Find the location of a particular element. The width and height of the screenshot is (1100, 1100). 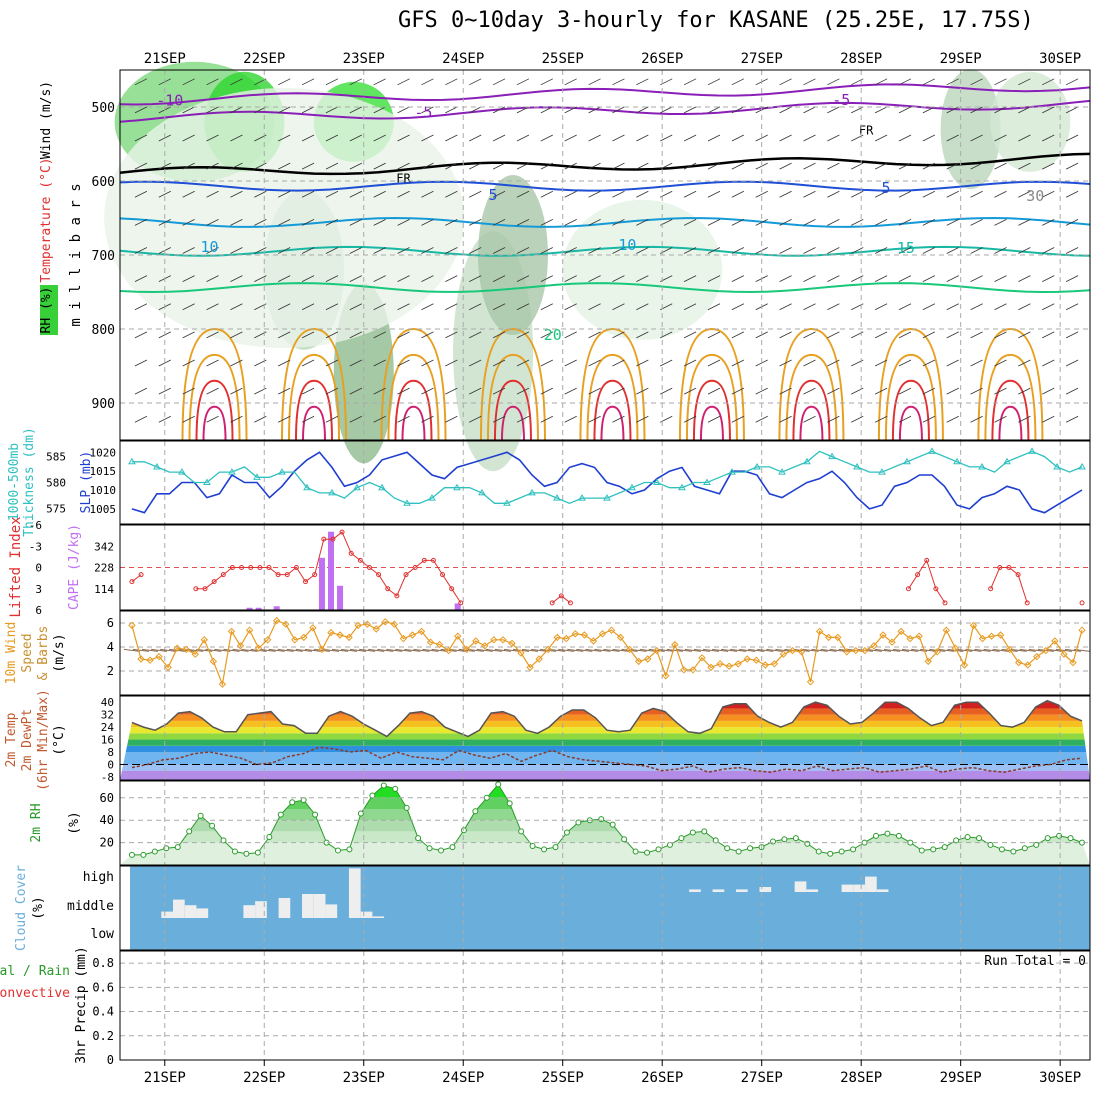

pressure-tick-label: 900 is located at coordinates (103, 404).